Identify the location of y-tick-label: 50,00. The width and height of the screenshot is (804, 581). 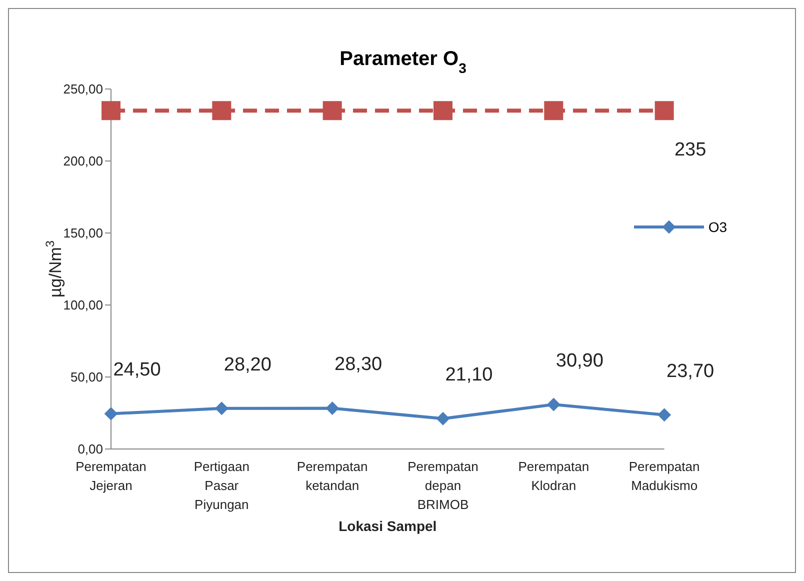
(86, 377).